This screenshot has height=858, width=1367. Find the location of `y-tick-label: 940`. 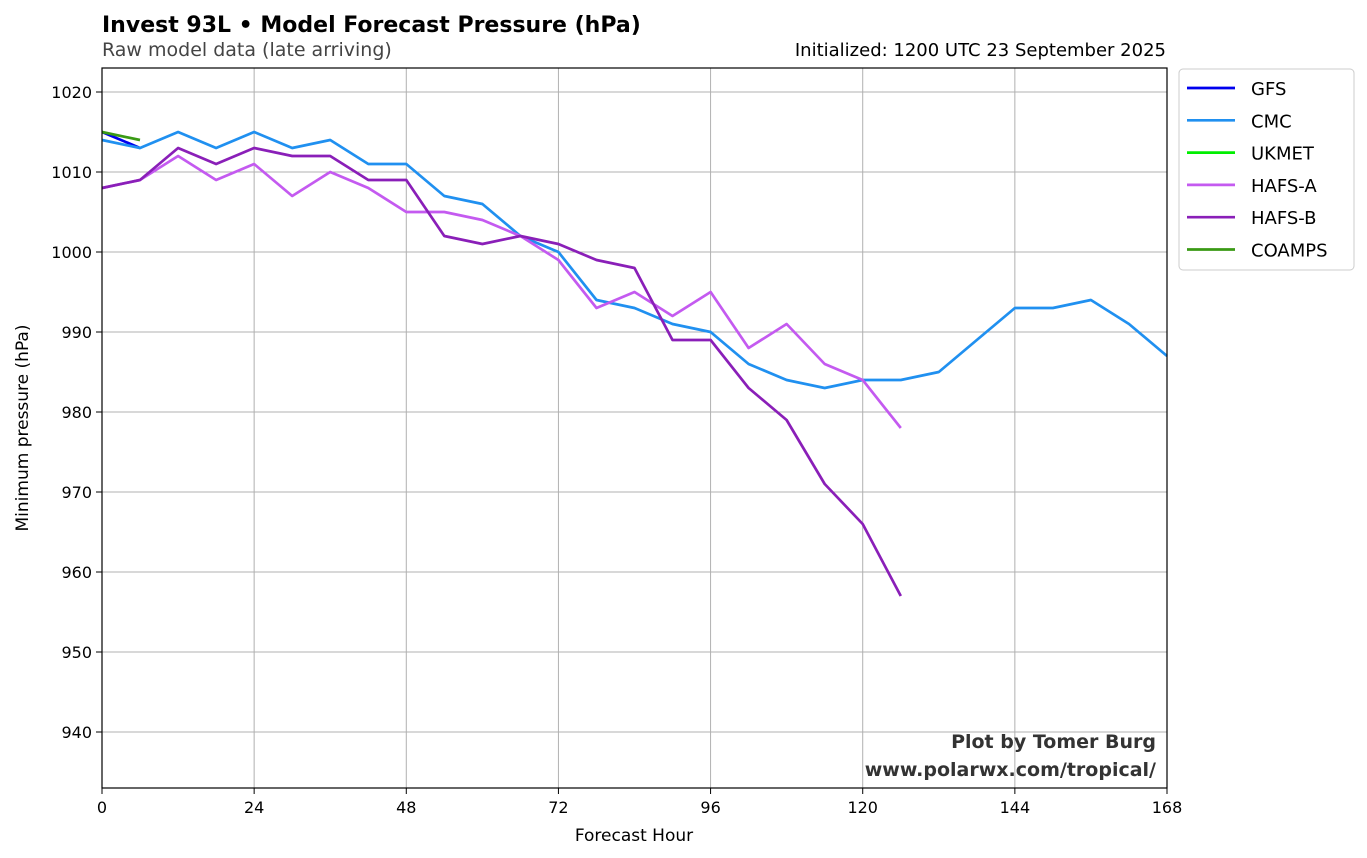

y-tick-label: 940 is located at coordinates (76, 732).